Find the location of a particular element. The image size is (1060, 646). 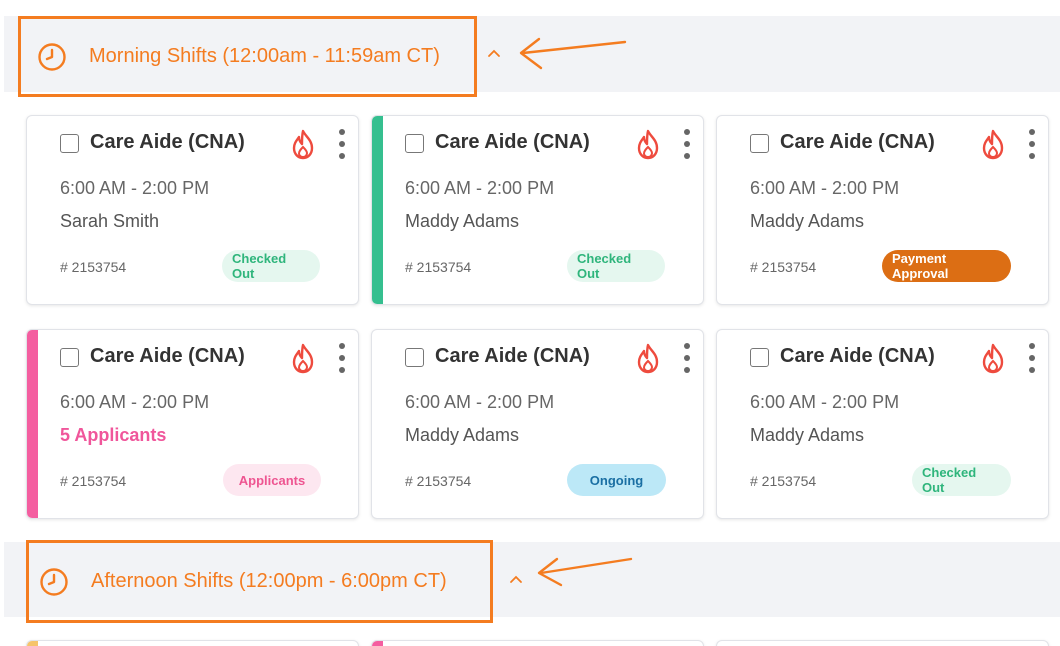

section-title: Morning Shifts (12:00am - 11:59am CT) is located at coordinates (264, 56).